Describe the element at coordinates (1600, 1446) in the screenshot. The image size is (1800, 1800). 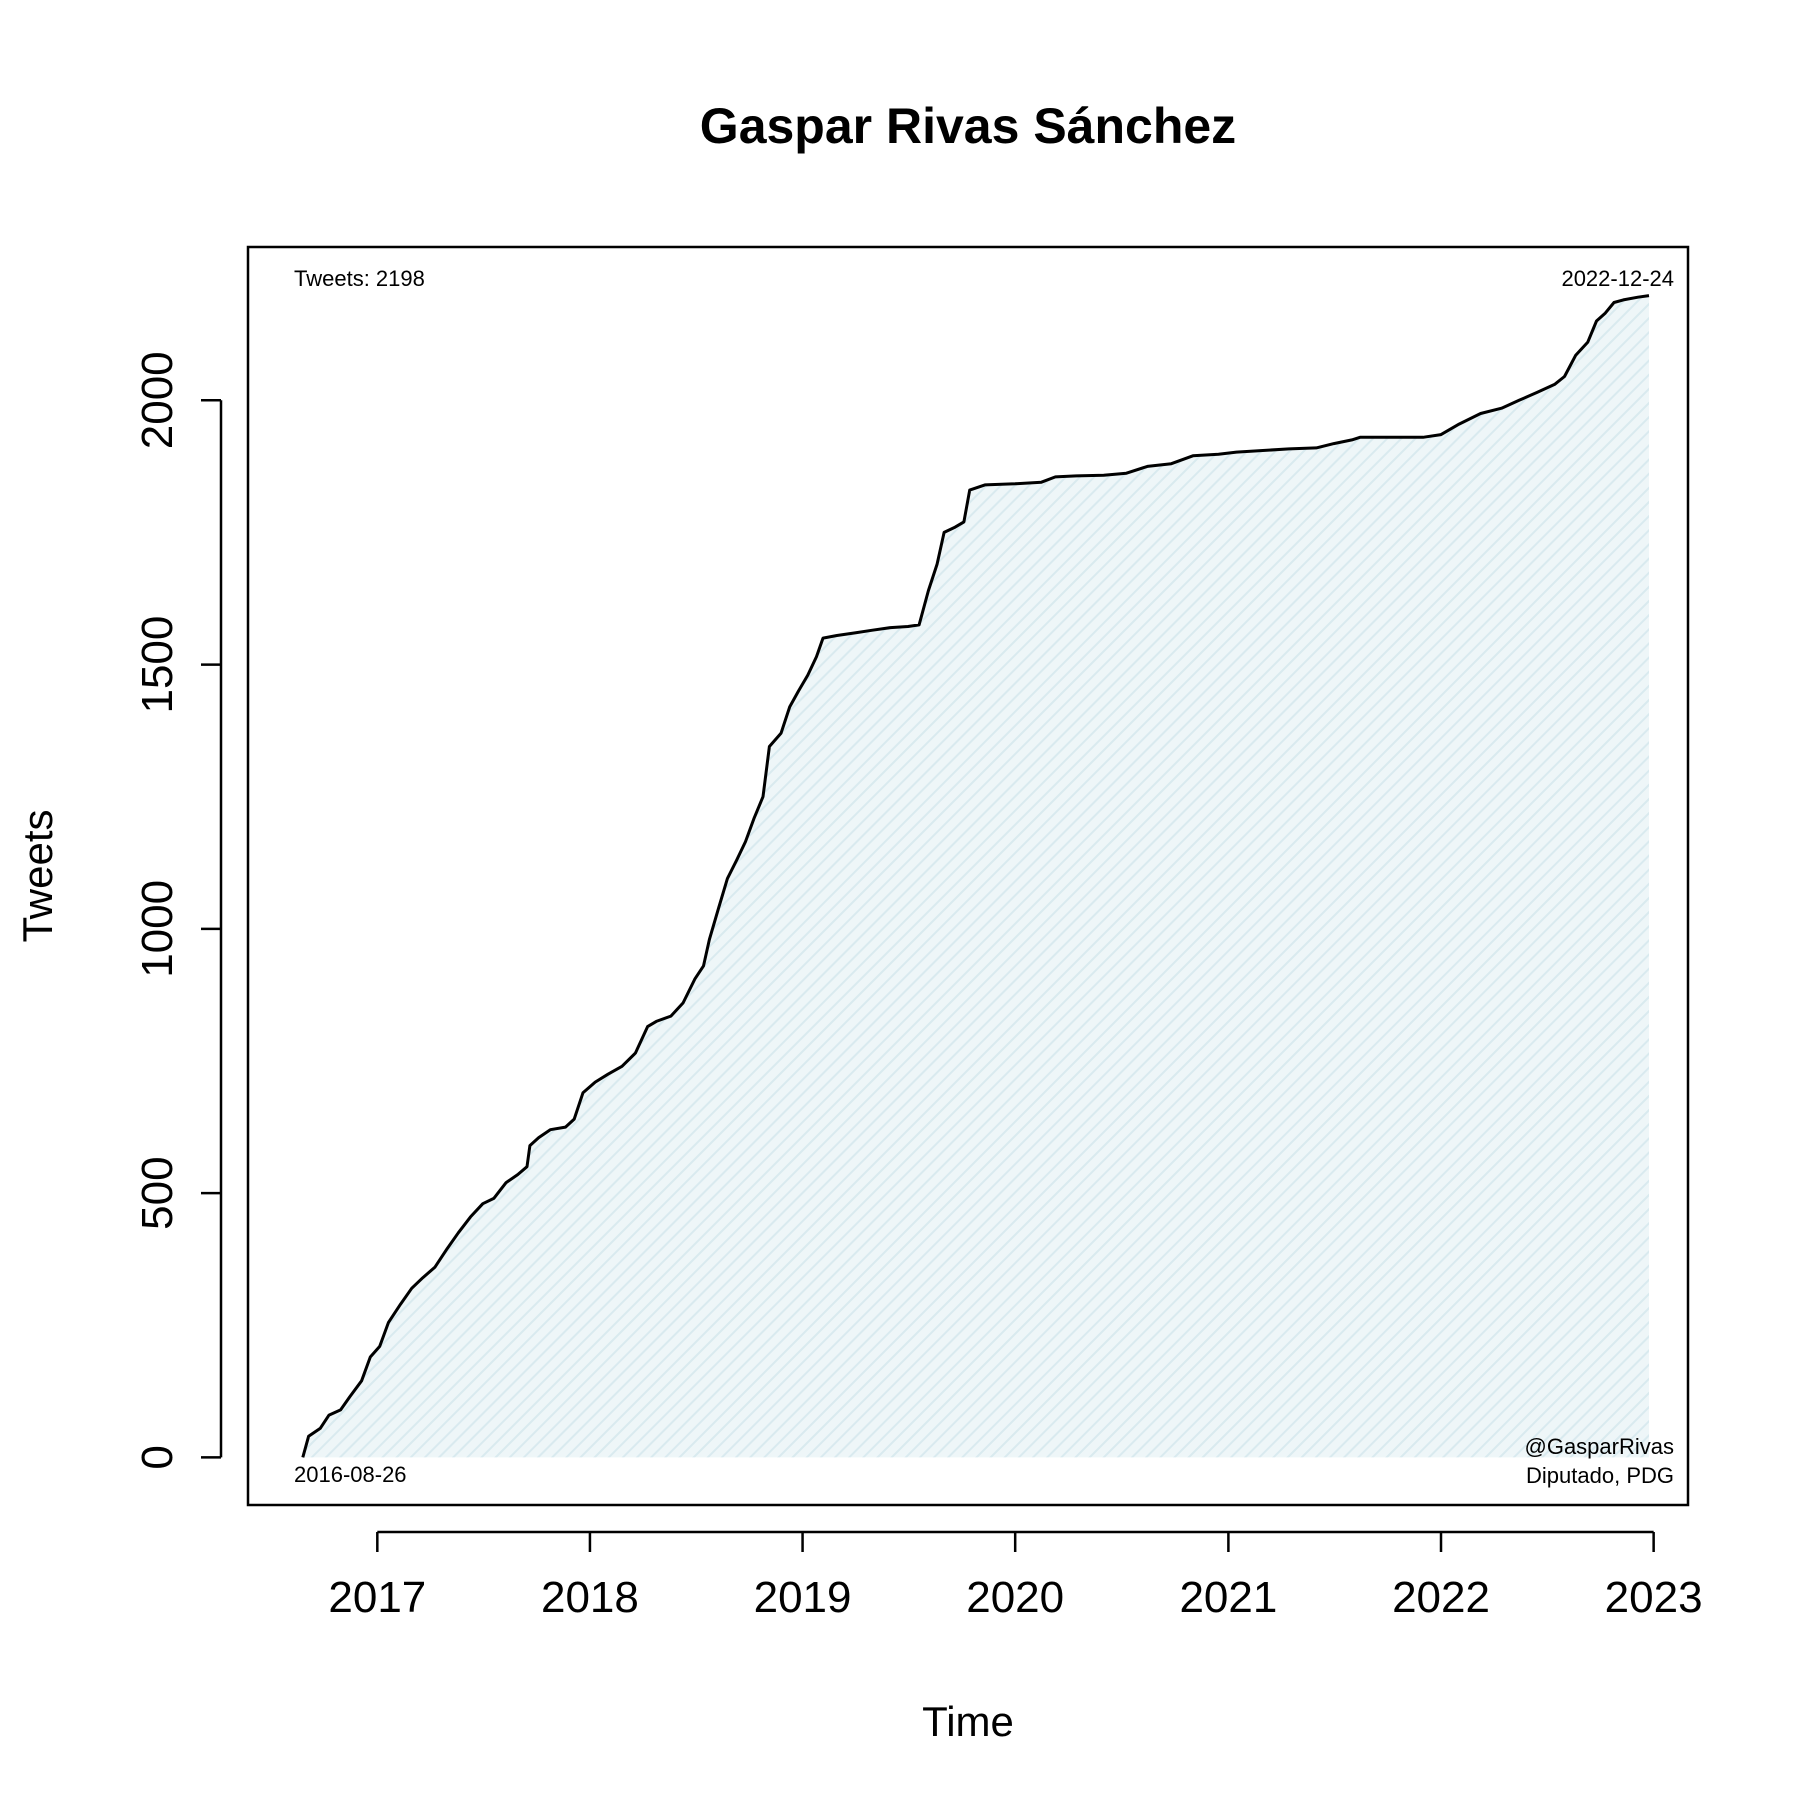
I see `handle-annotation: @GasparRivas` at that location.